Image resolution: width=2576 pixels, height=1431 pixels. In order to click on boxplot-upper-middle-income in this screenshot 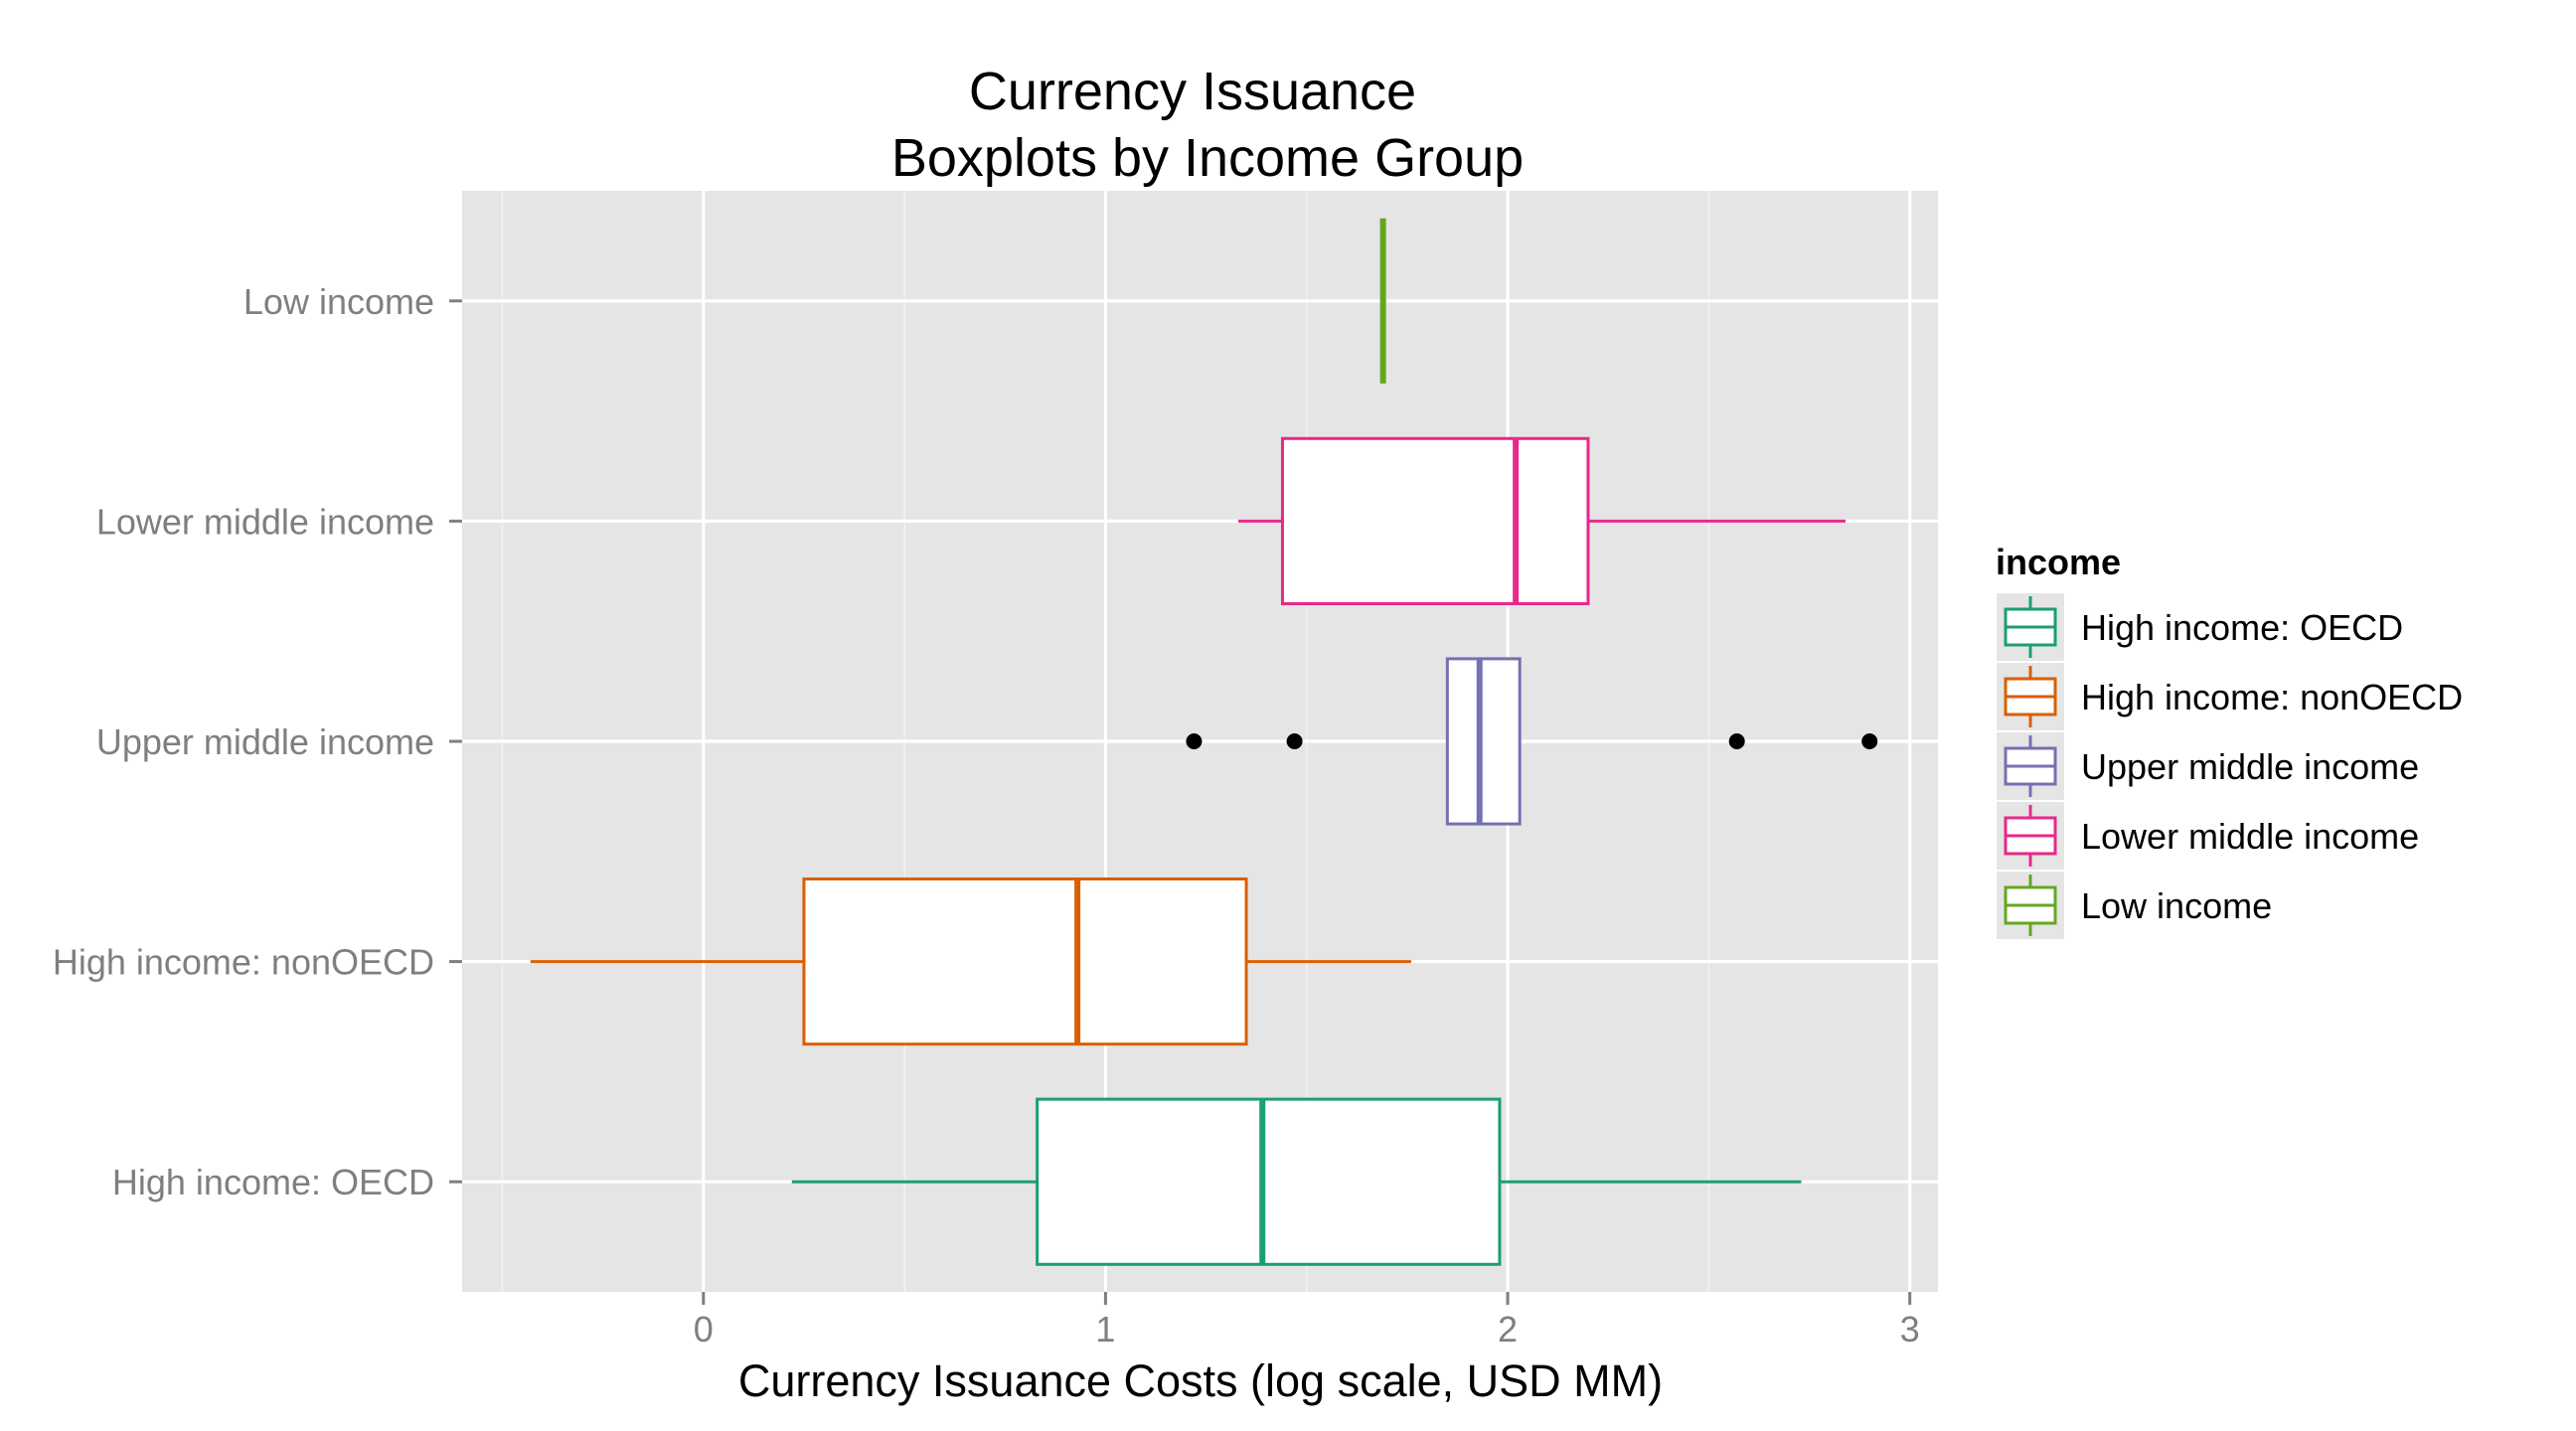, I will do `click(1532, 741)`.